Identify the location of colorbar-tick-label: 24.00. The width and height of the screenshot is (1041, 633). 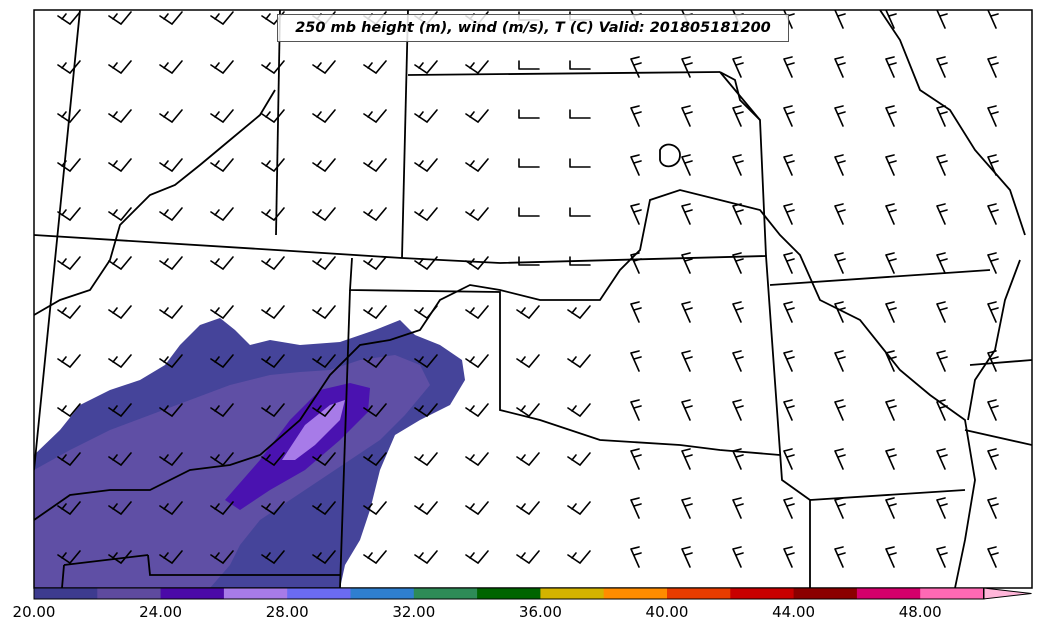
(161, 612).